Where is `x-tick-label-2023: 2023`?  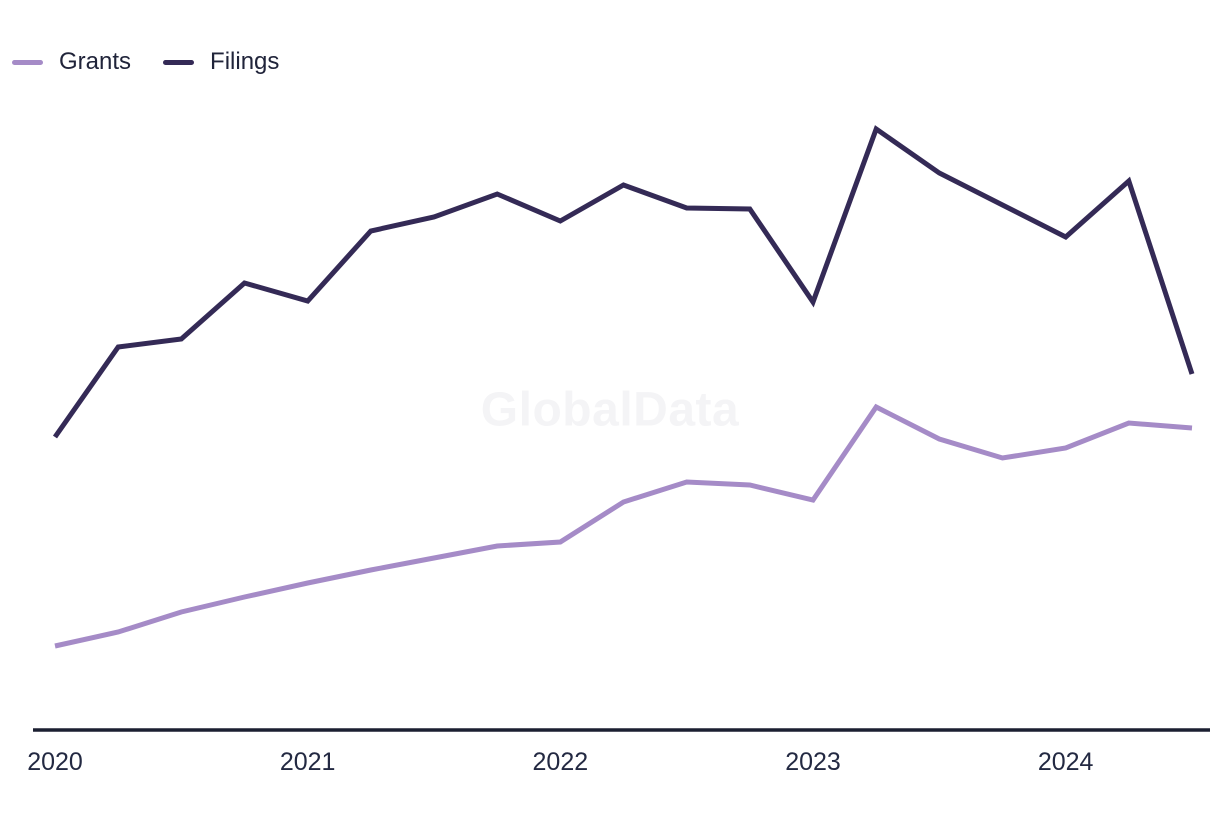 x-tick-label-2023: 2023 is located at coordinates (813, 762).